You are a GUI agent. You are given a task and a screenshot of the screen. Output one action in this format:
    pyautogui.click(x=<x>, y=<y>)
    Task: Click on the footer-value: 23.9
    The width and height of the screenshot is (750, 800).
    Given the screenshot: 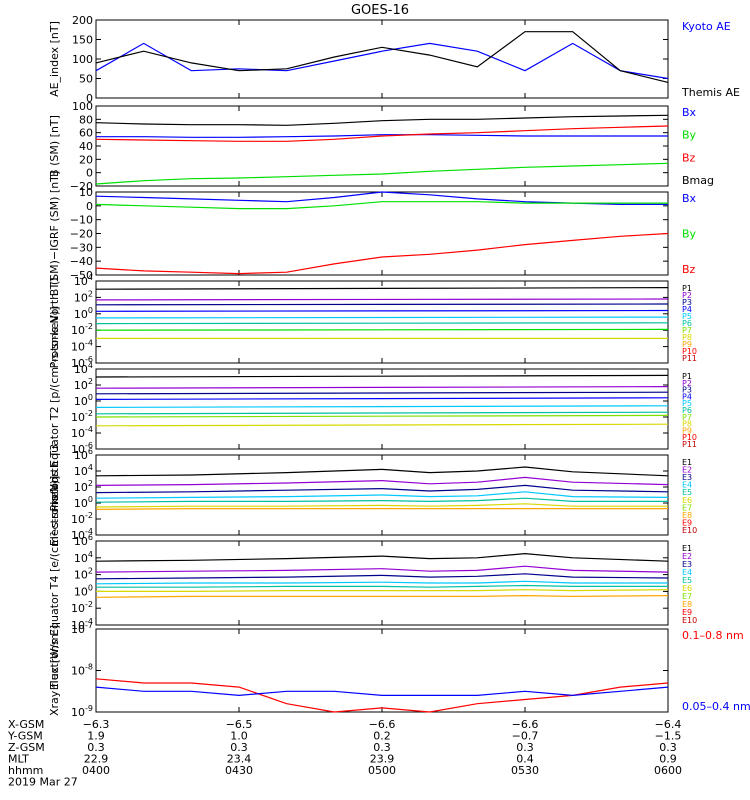 What is the action you would take?
    pyautogui.click(x=382, y=759)
    